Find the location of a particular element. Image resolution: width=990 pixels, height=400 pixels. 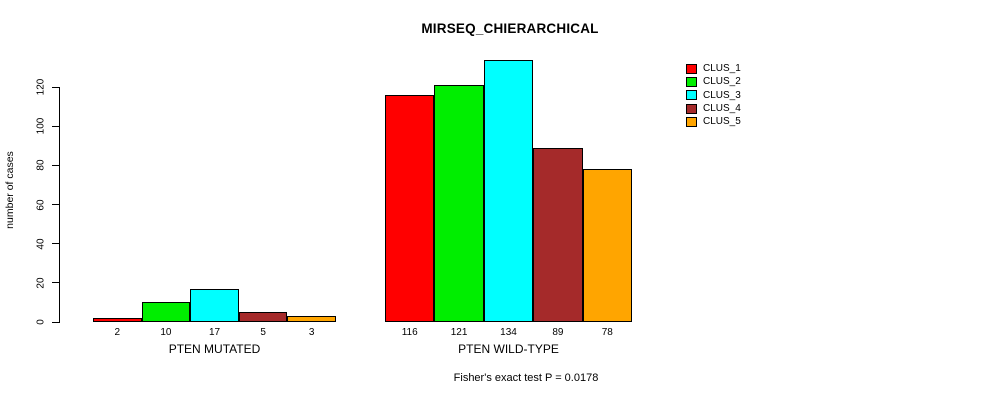

y-tick-label: 120 is located at coordinates (41, 87).